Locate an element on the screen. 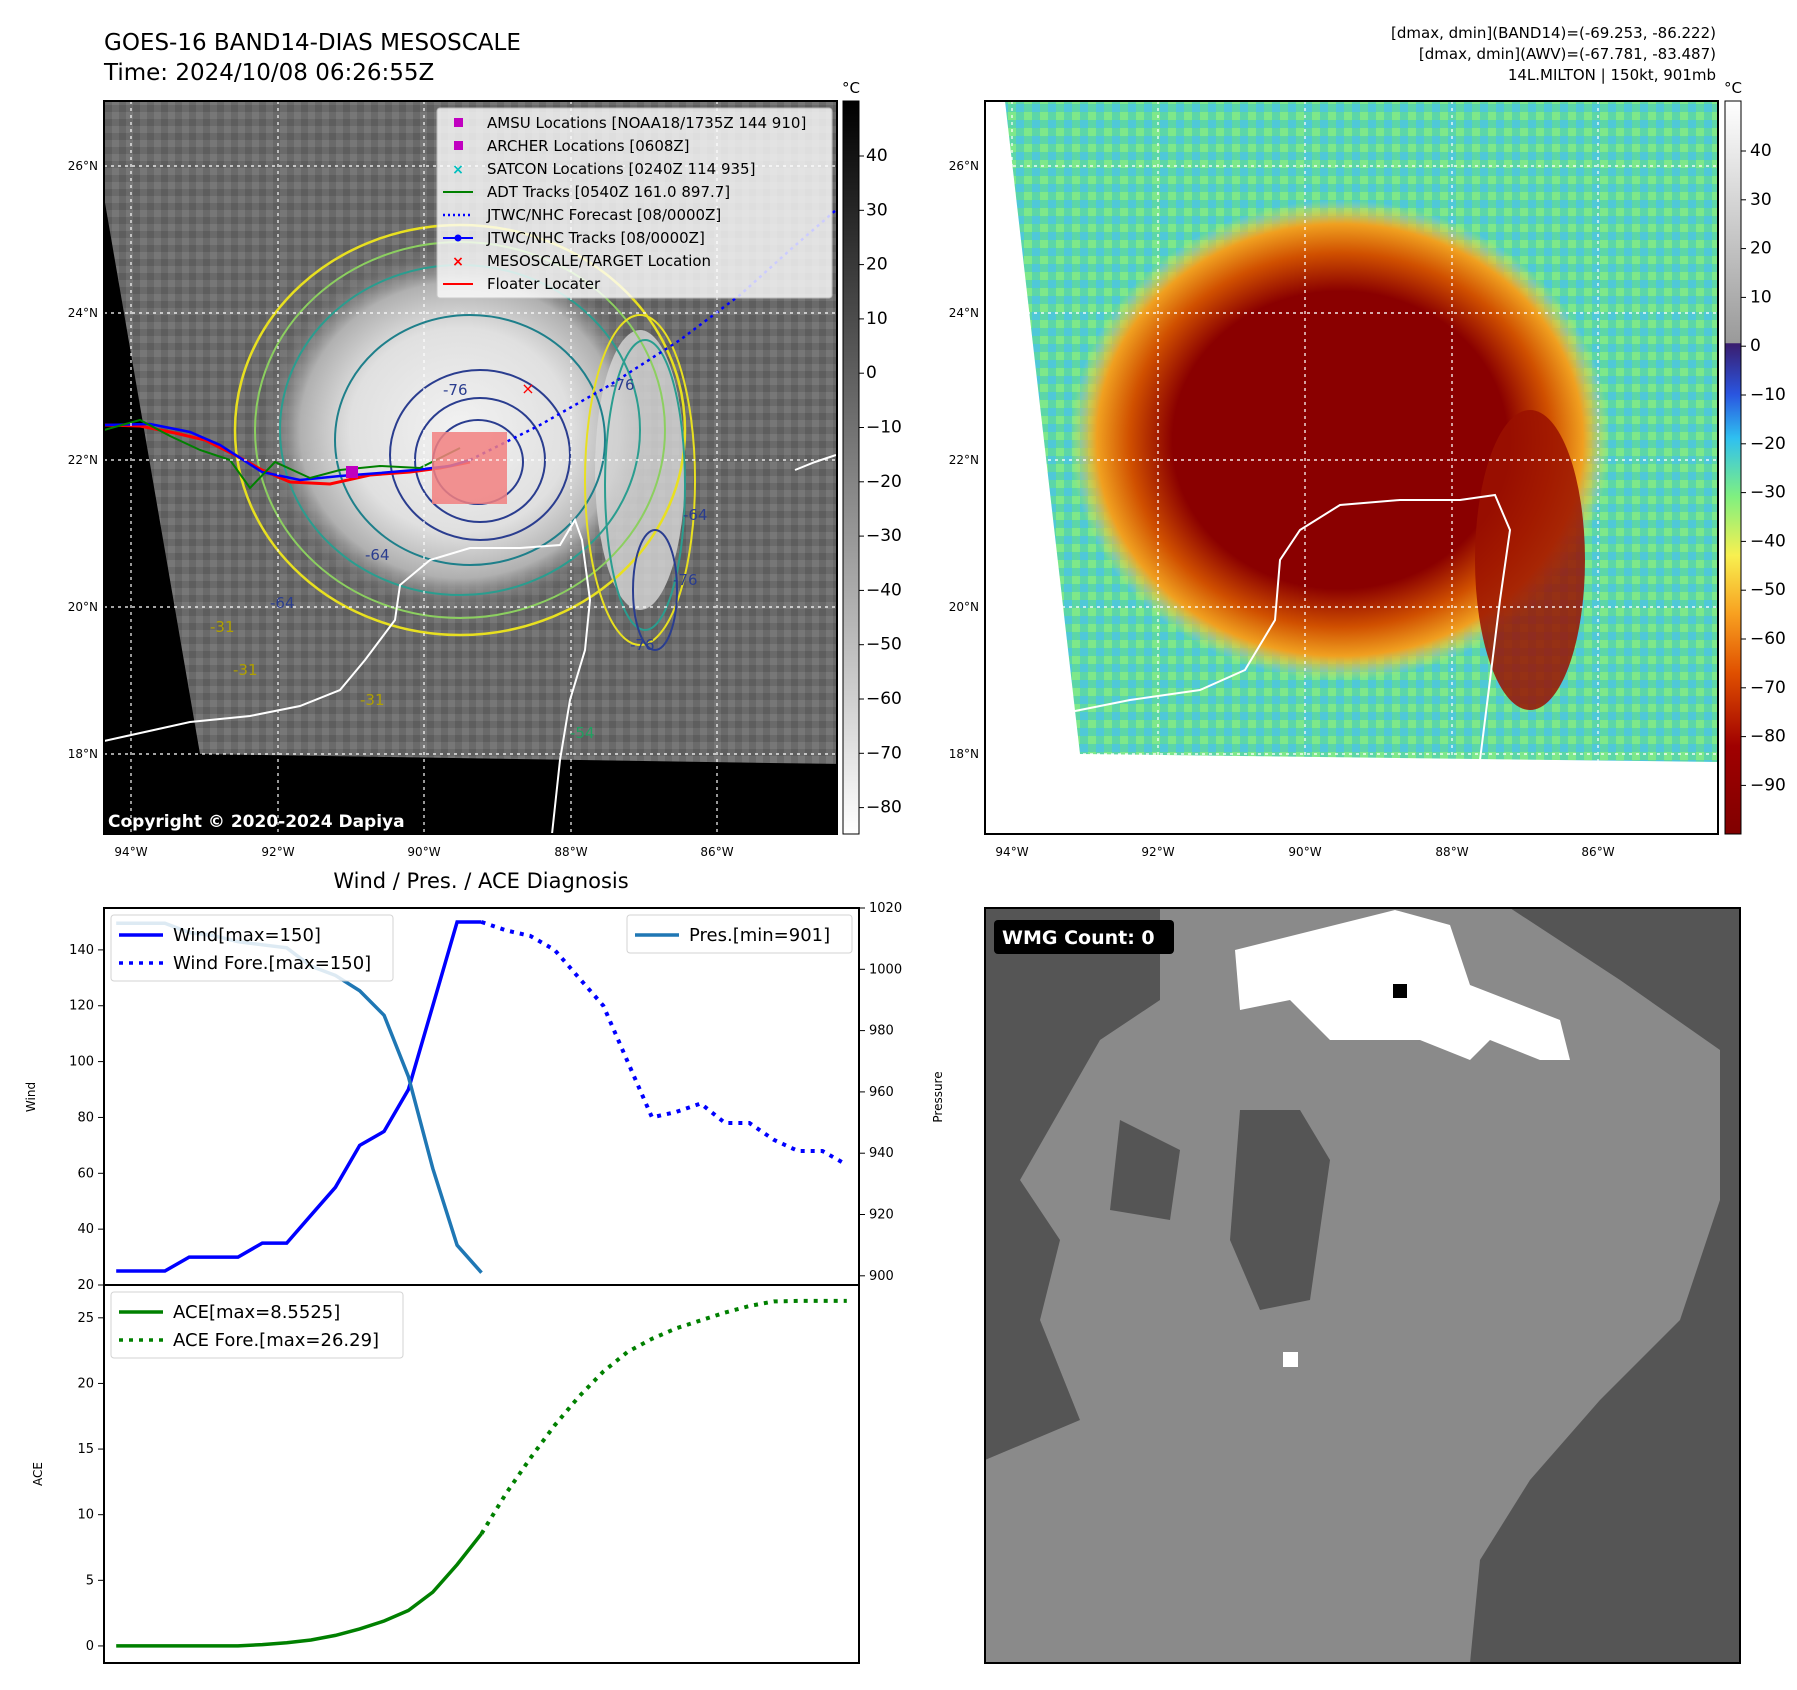 Image resolution: width=1797 pixels, height=1690 pixels. target-cone is located at coordinates (469, 468).